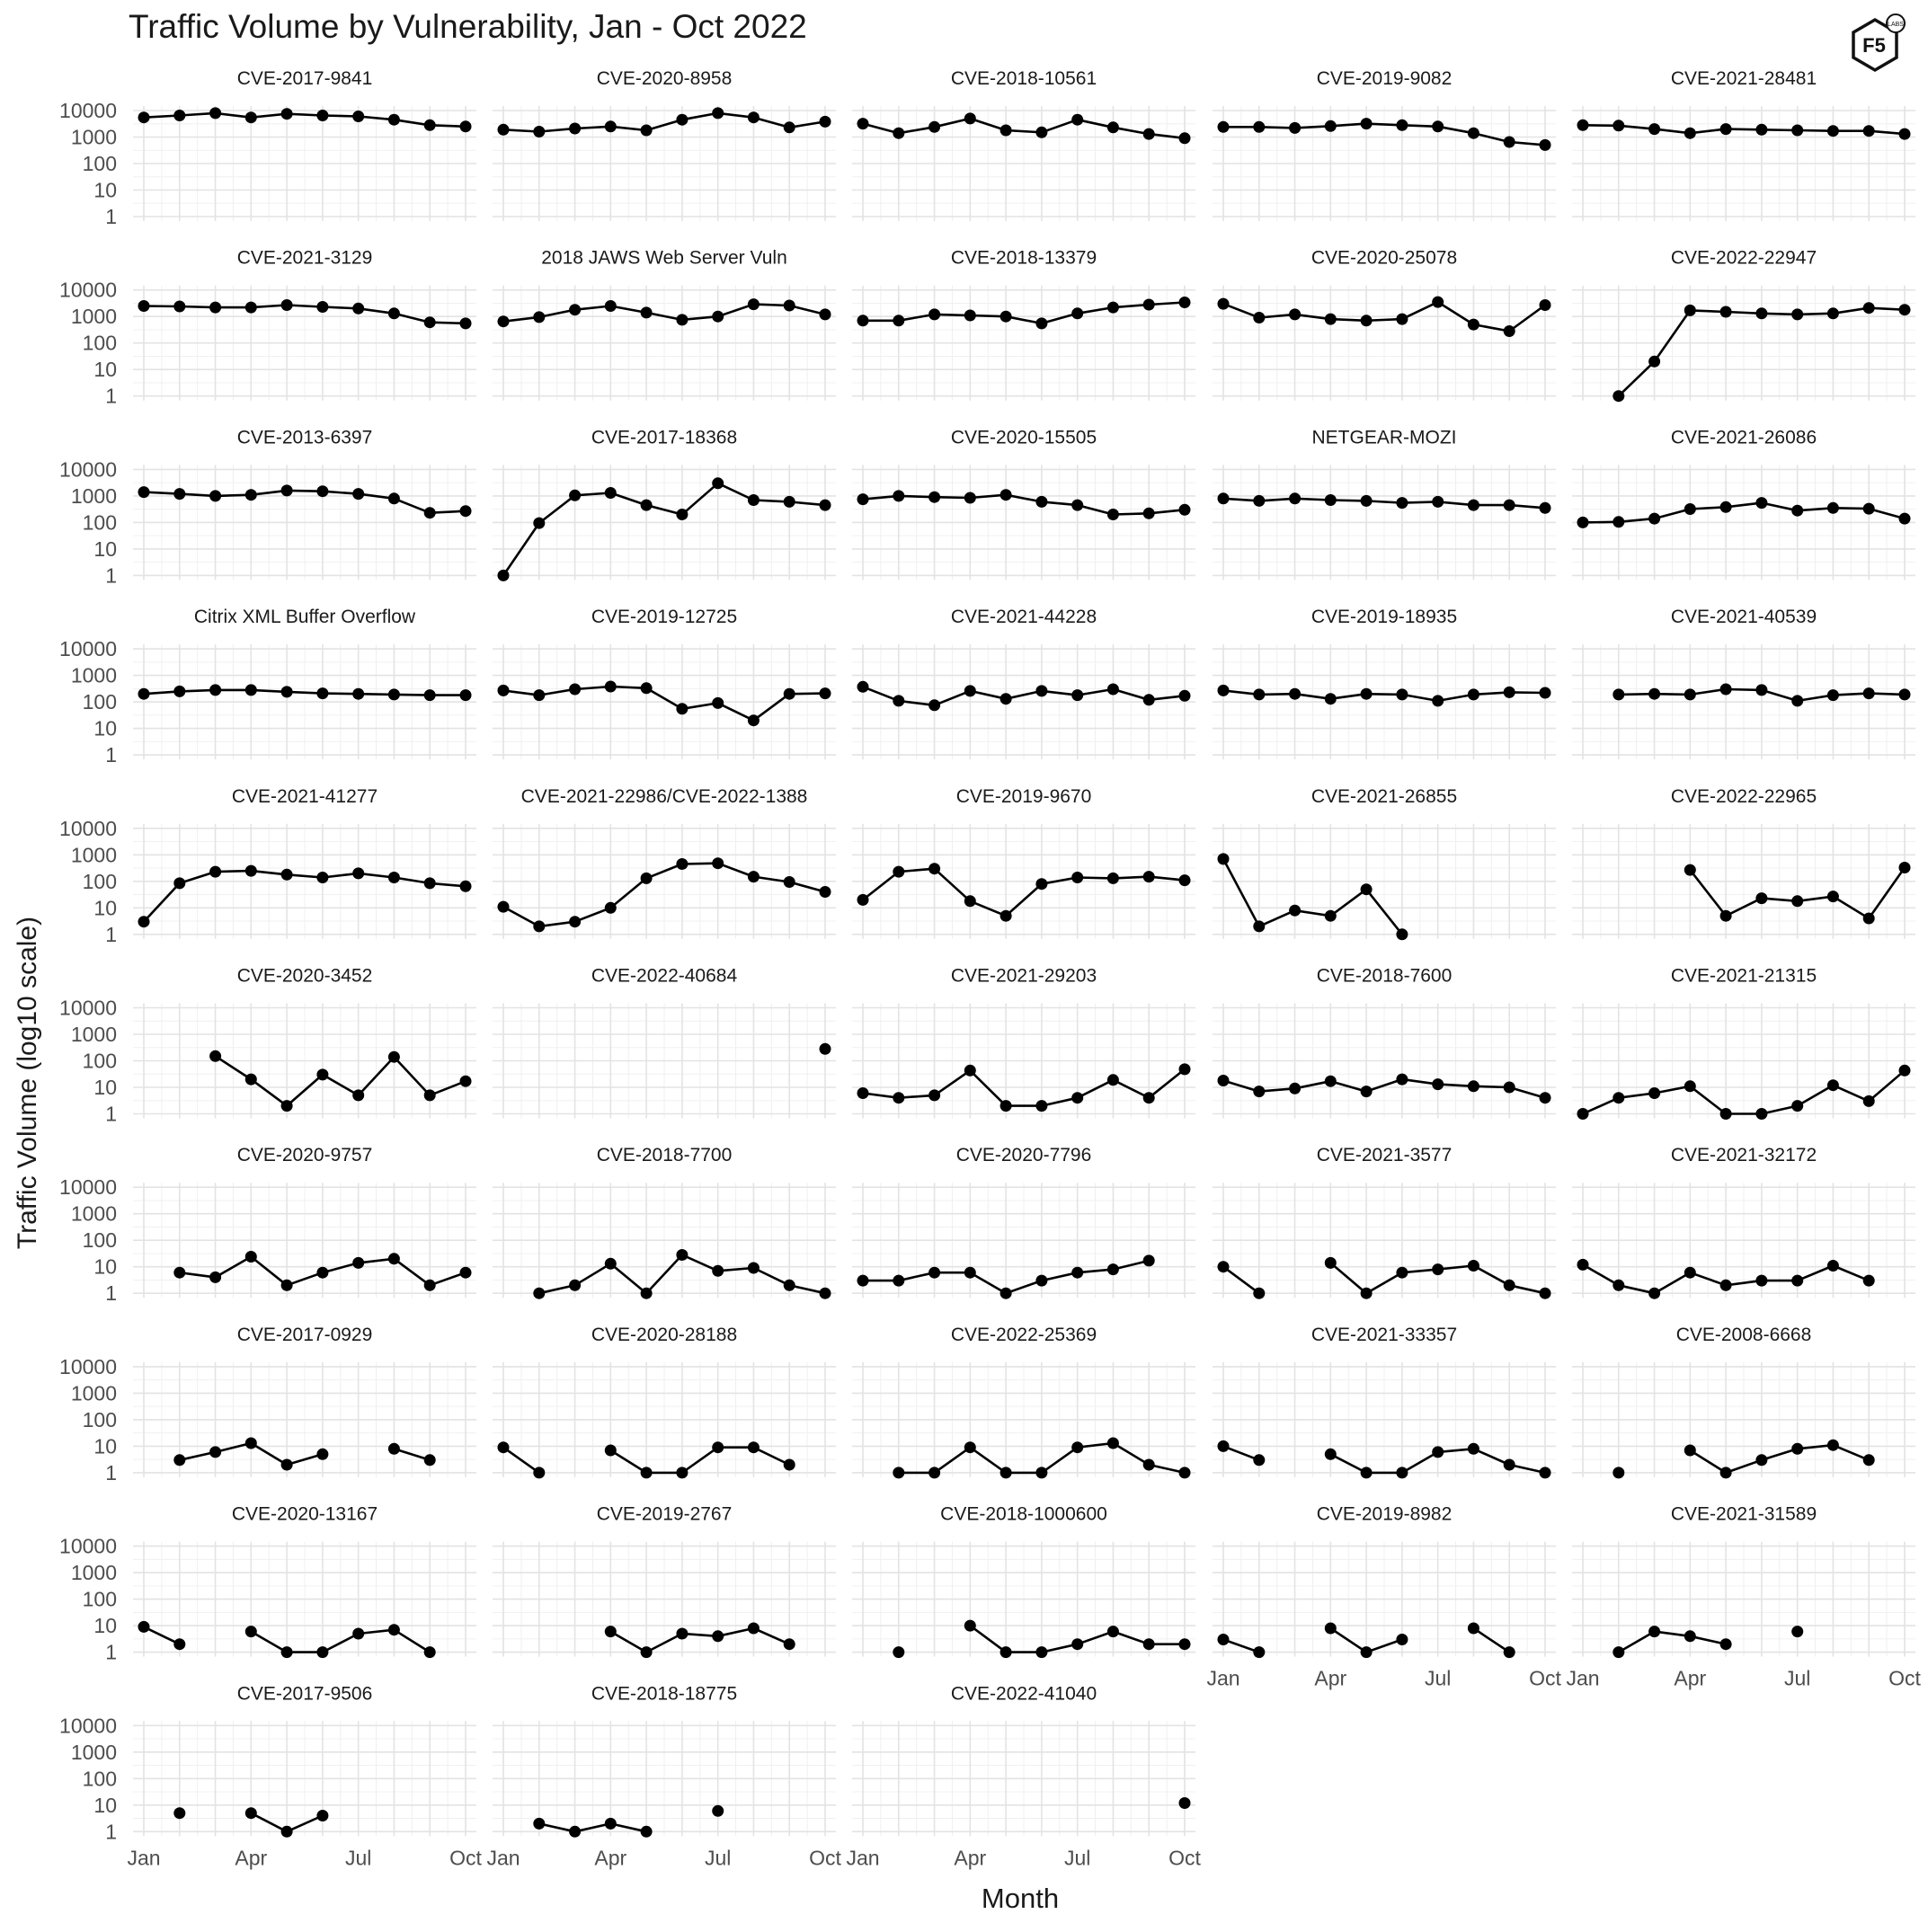  Describe the element at coordinates (664, 862) in the screenshot. I see `facet-panel: CVE-2021-22986/CVE-2022-1388` at that location.